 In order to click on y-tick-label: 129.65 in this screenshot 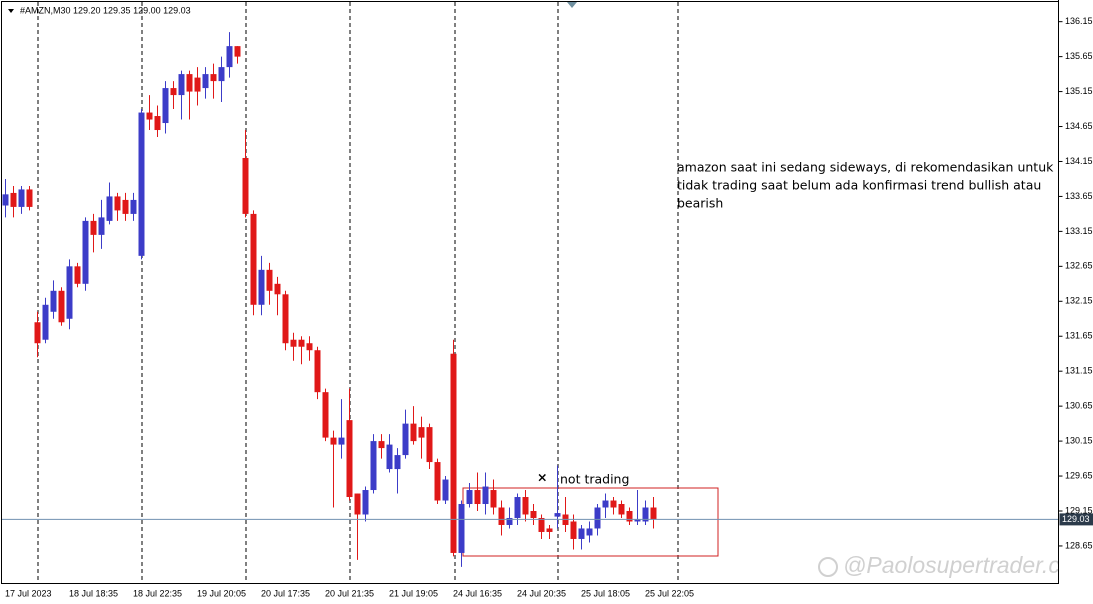, I will do `click(1079, 475)`.